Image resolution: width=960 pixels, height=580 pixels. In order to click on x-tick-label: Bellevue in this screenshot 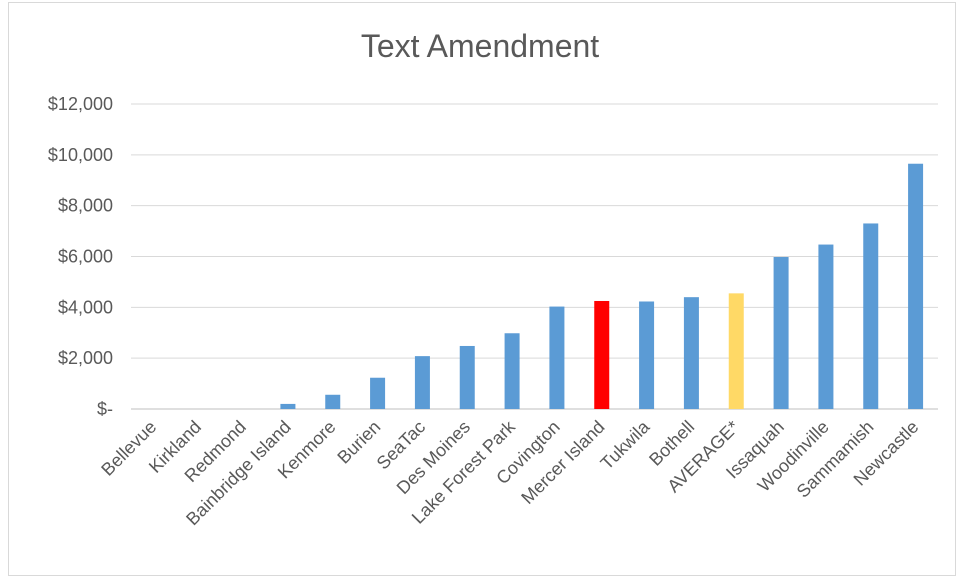, I will do `click(128, 448)`.